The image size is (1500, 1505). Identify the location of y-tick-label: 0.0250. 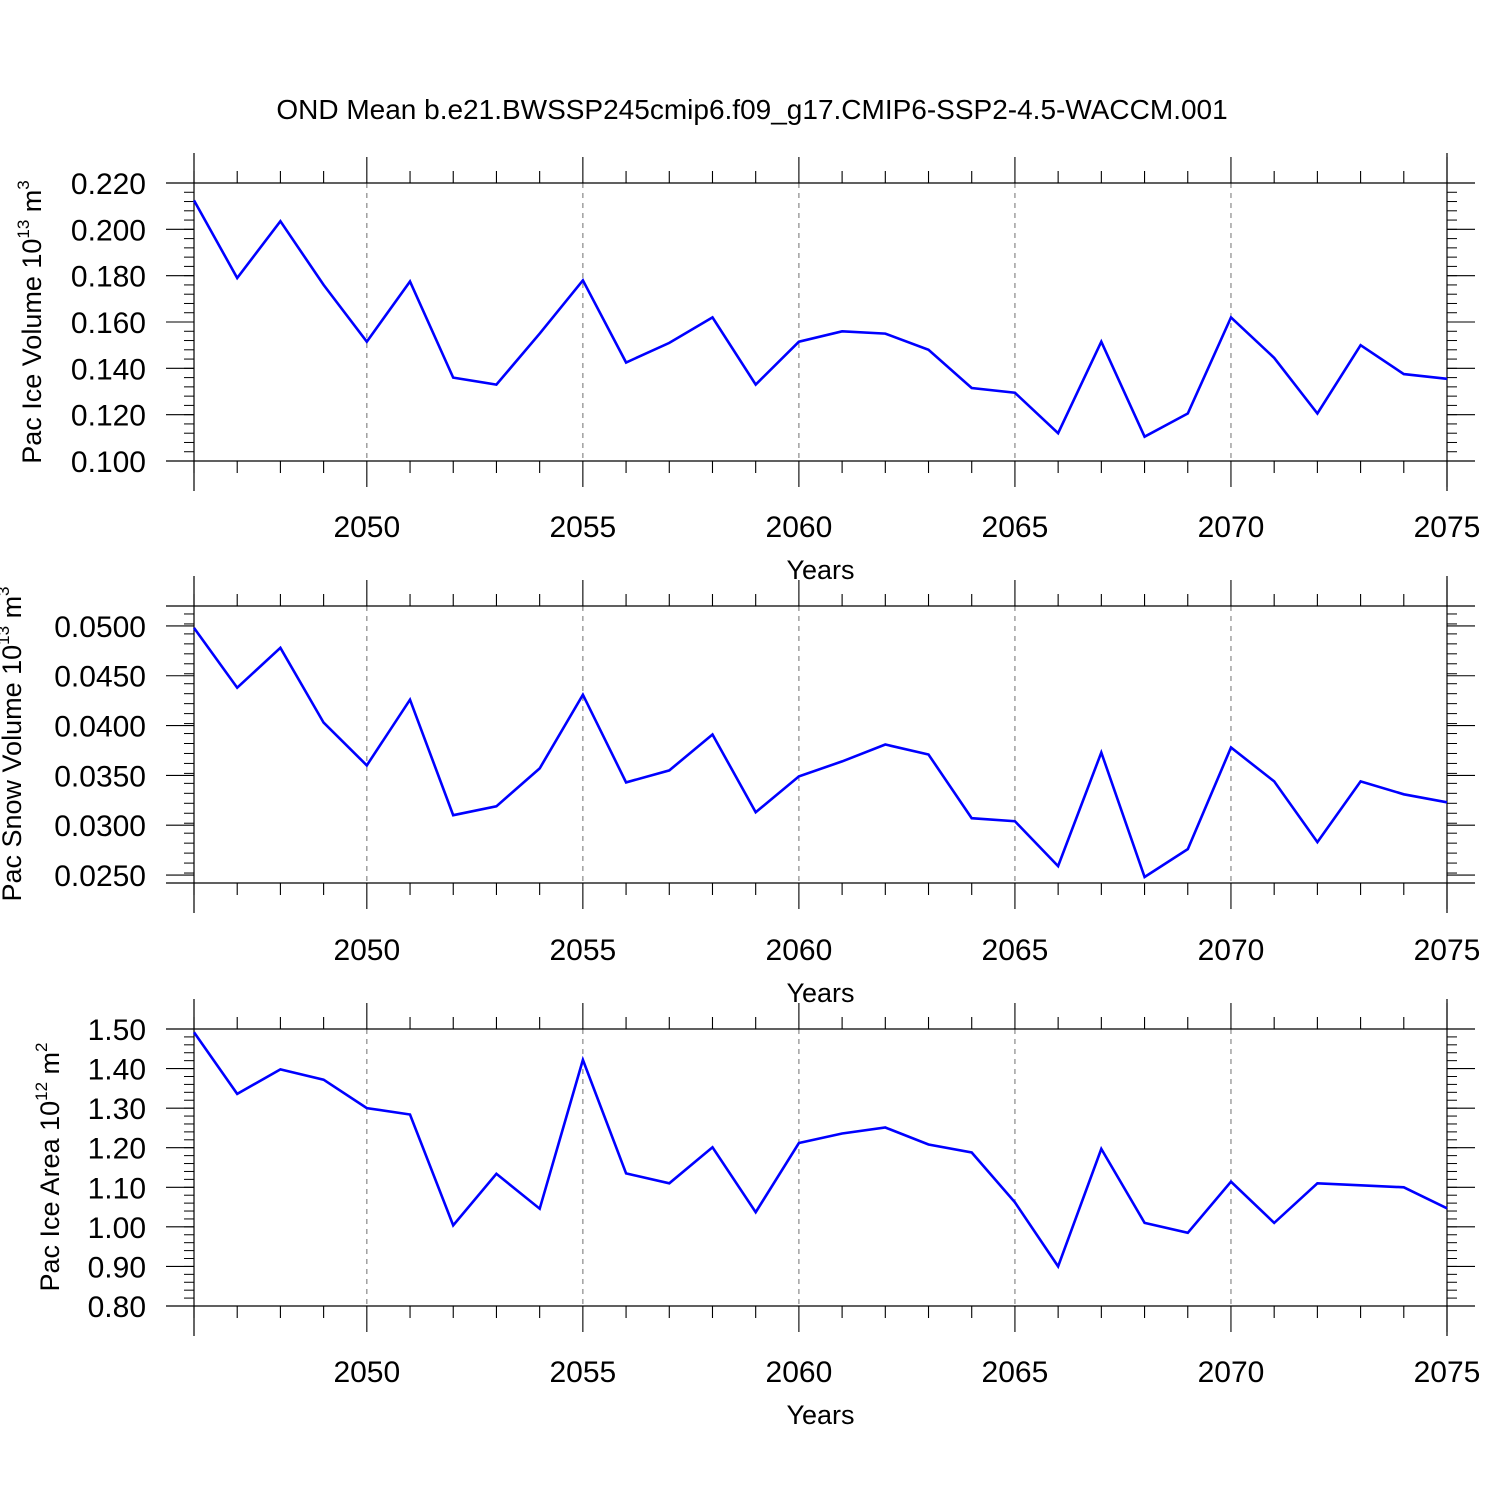
(100, 876).